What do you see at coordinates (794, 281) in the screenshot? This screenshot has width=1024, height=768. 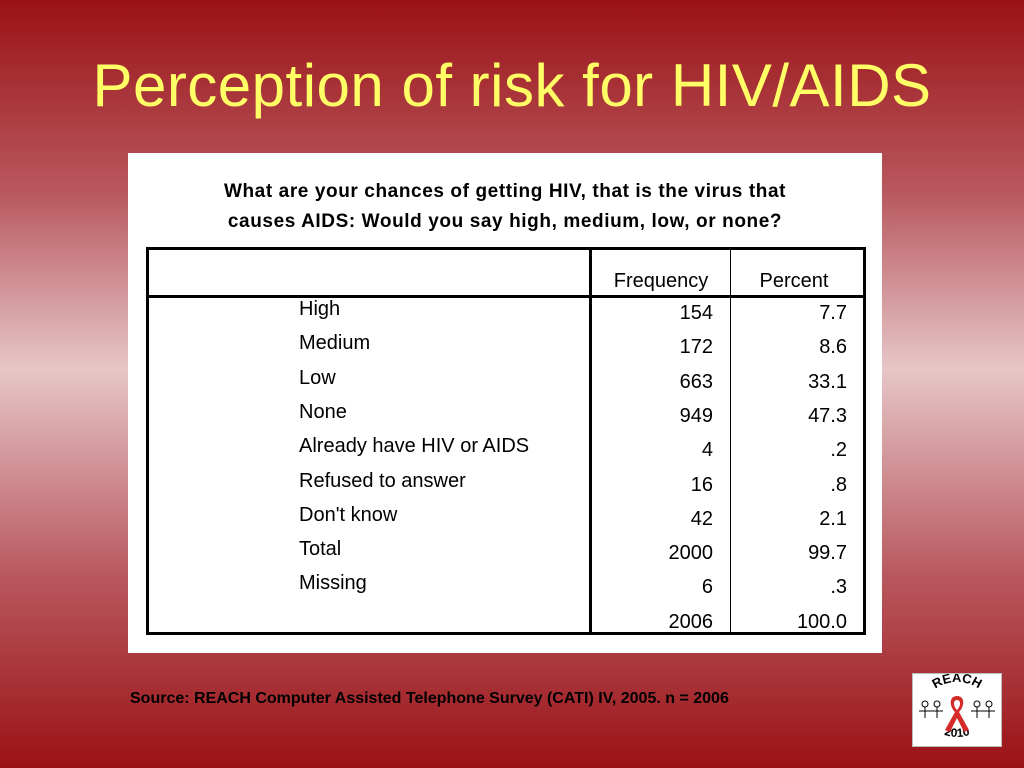 I see `header-percent: Percent` at bounding box center [794, 281].